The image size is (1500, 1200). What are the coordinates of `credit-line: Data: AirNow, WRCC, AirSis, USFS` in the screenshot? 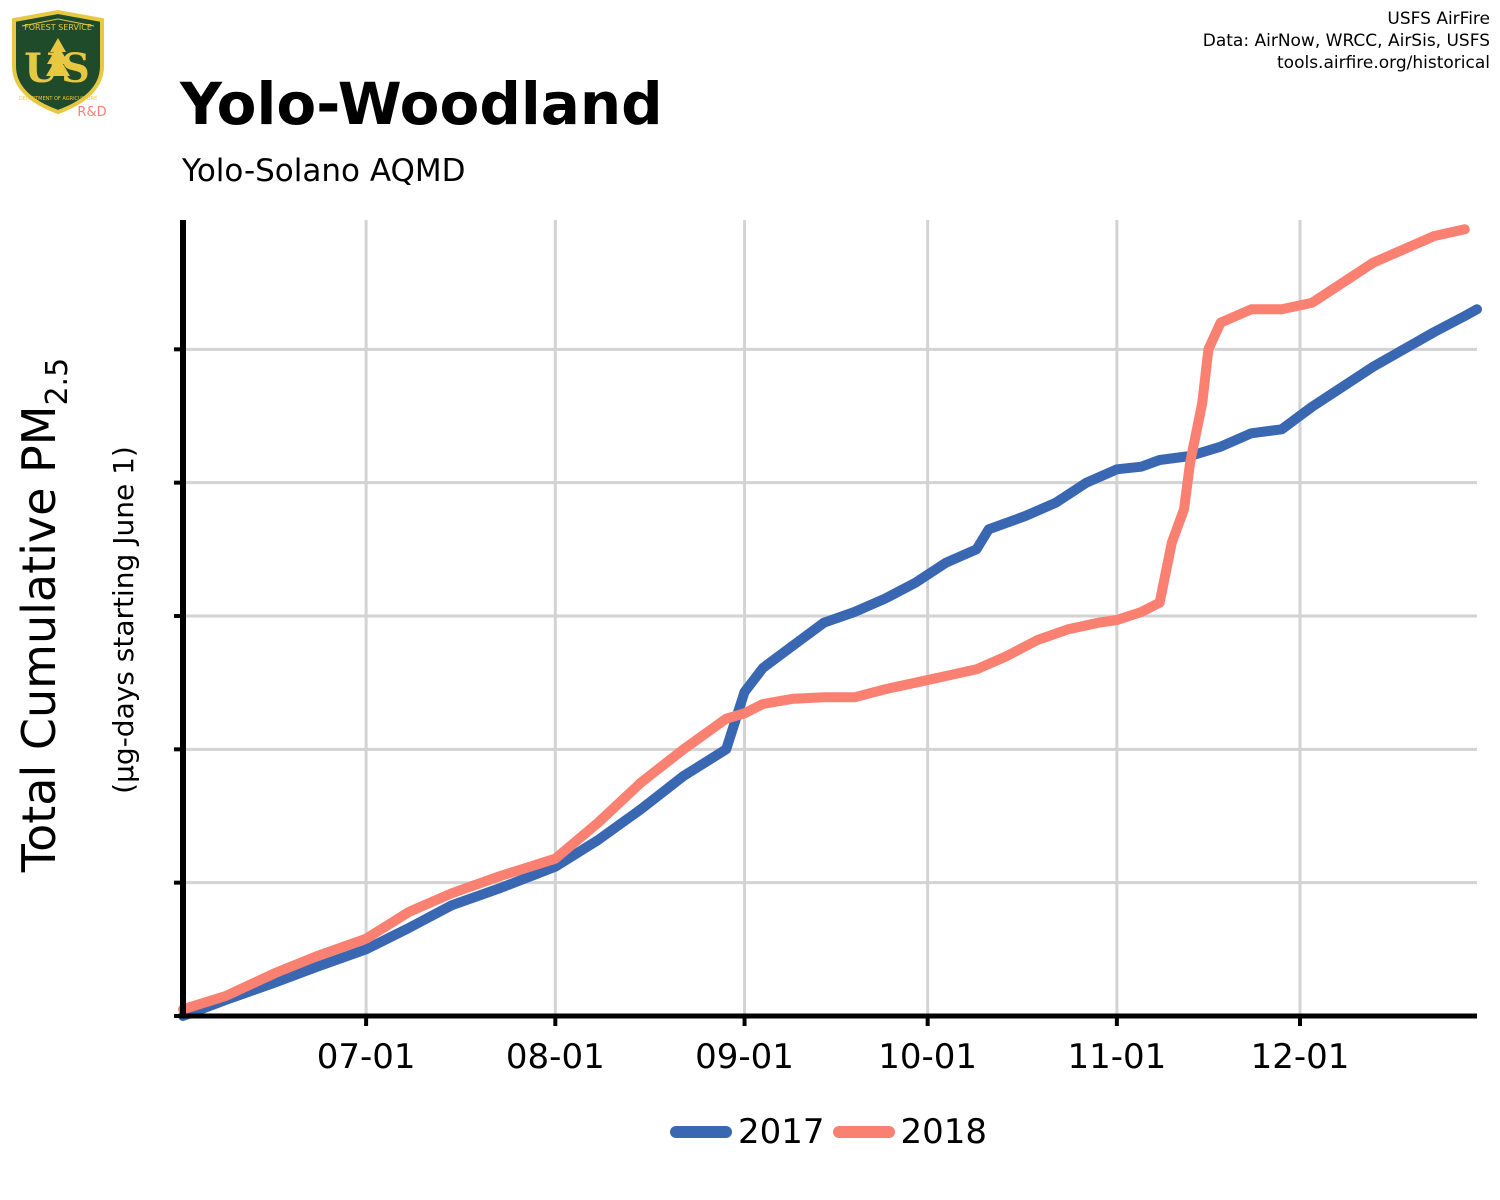 It's located at (1346, 41).